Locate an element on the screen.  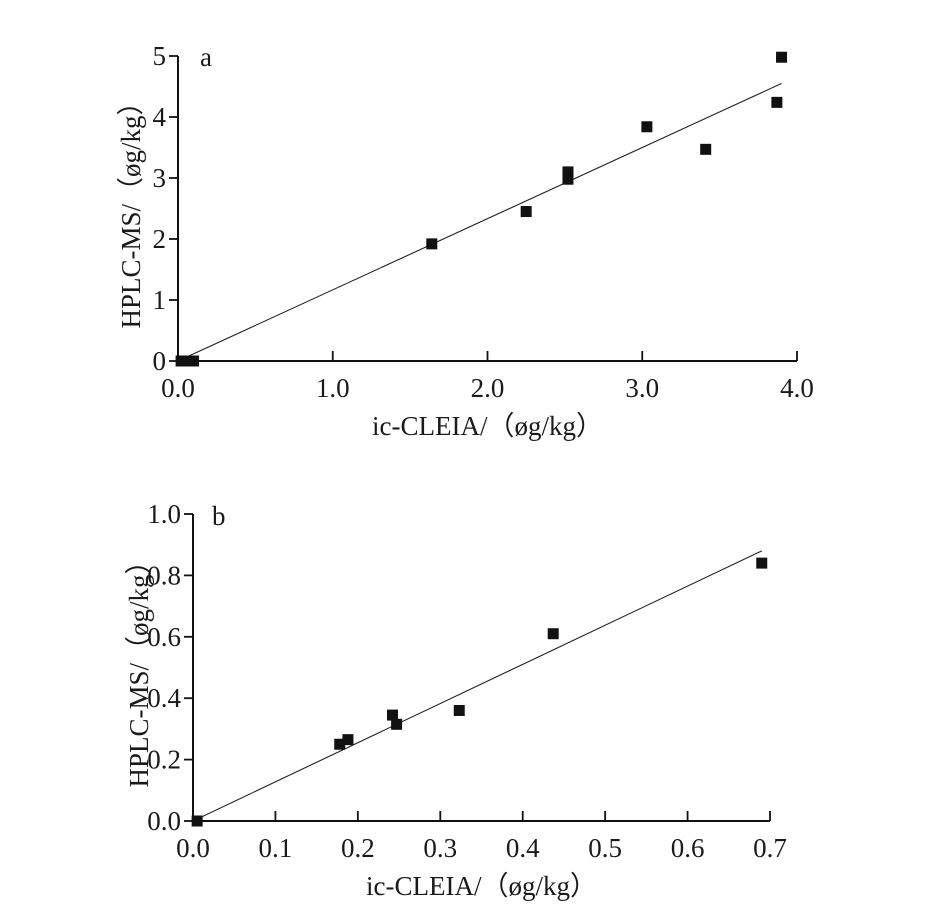
y-tick-label: 1 is located at coordinates (160, 300).